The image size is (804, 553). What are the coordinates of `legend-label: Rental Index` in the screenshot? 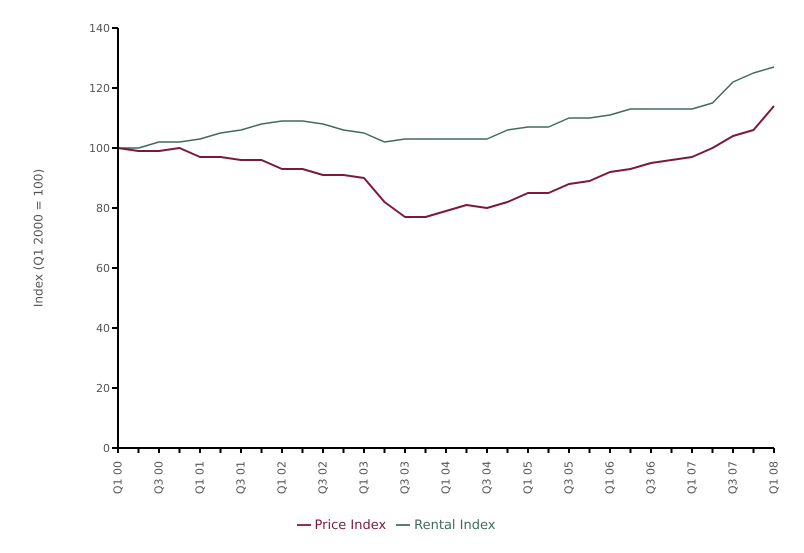 It's located at (455, 525).